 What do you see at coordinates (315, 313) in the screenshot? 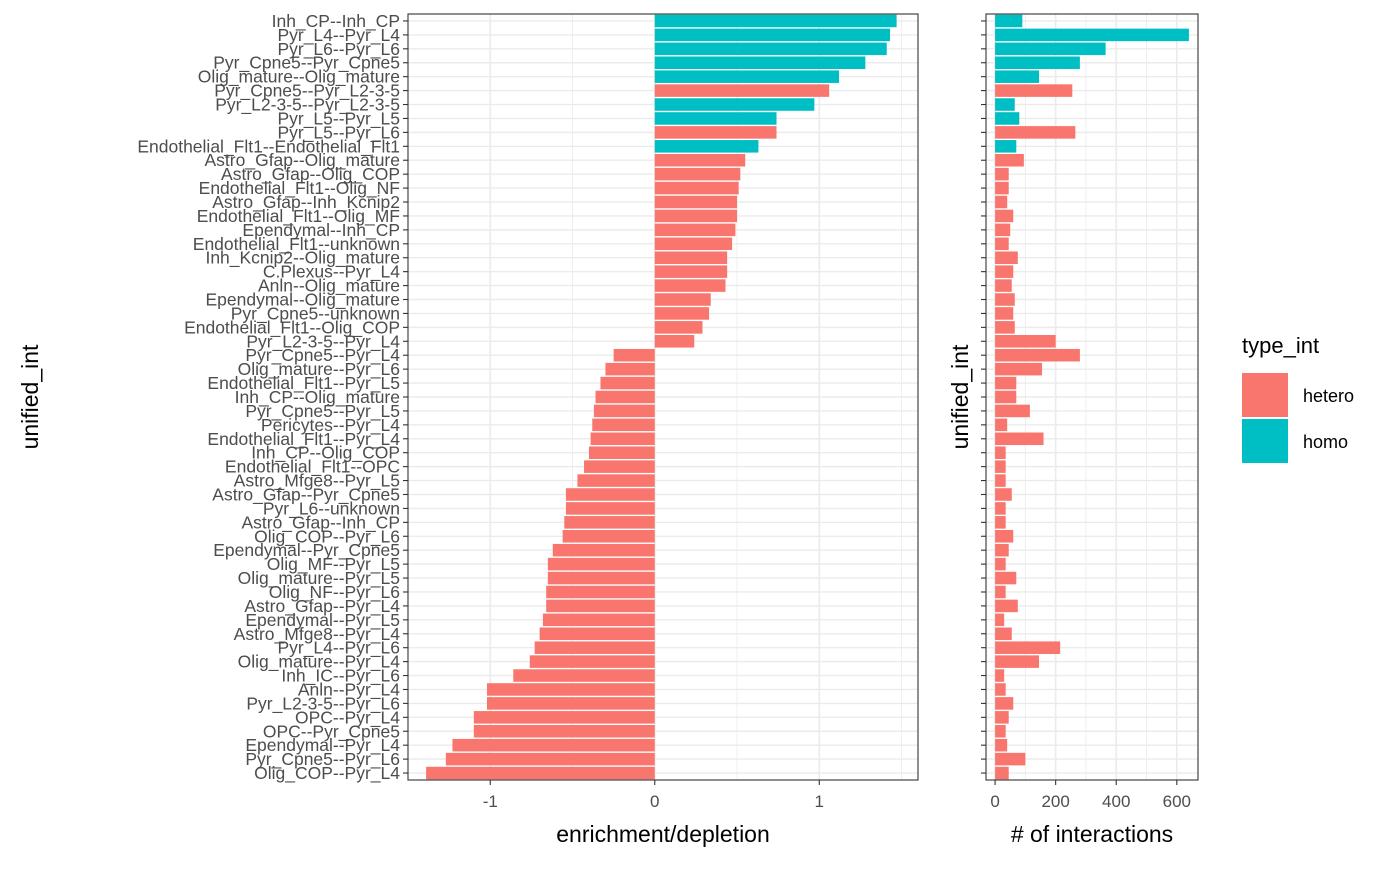
I see `row-label: Pyr_Cpne5--unknown` at bounding box center [315, 313].